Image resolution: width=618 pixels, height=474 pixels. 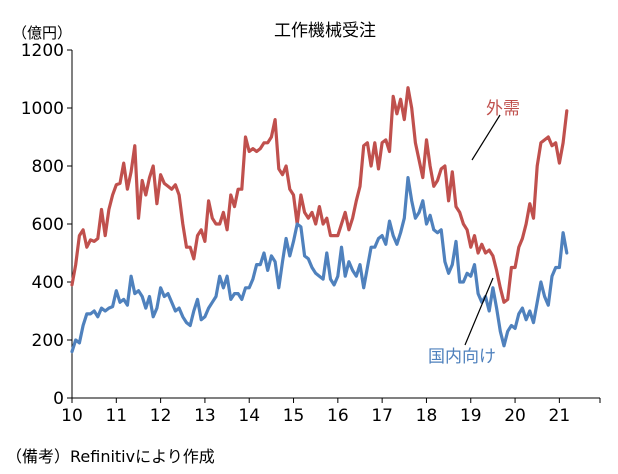 What do you see at coordinates (116, 416) in the screenshot?
I see `x-tick-label: 11` at bounding box center [116, 416].